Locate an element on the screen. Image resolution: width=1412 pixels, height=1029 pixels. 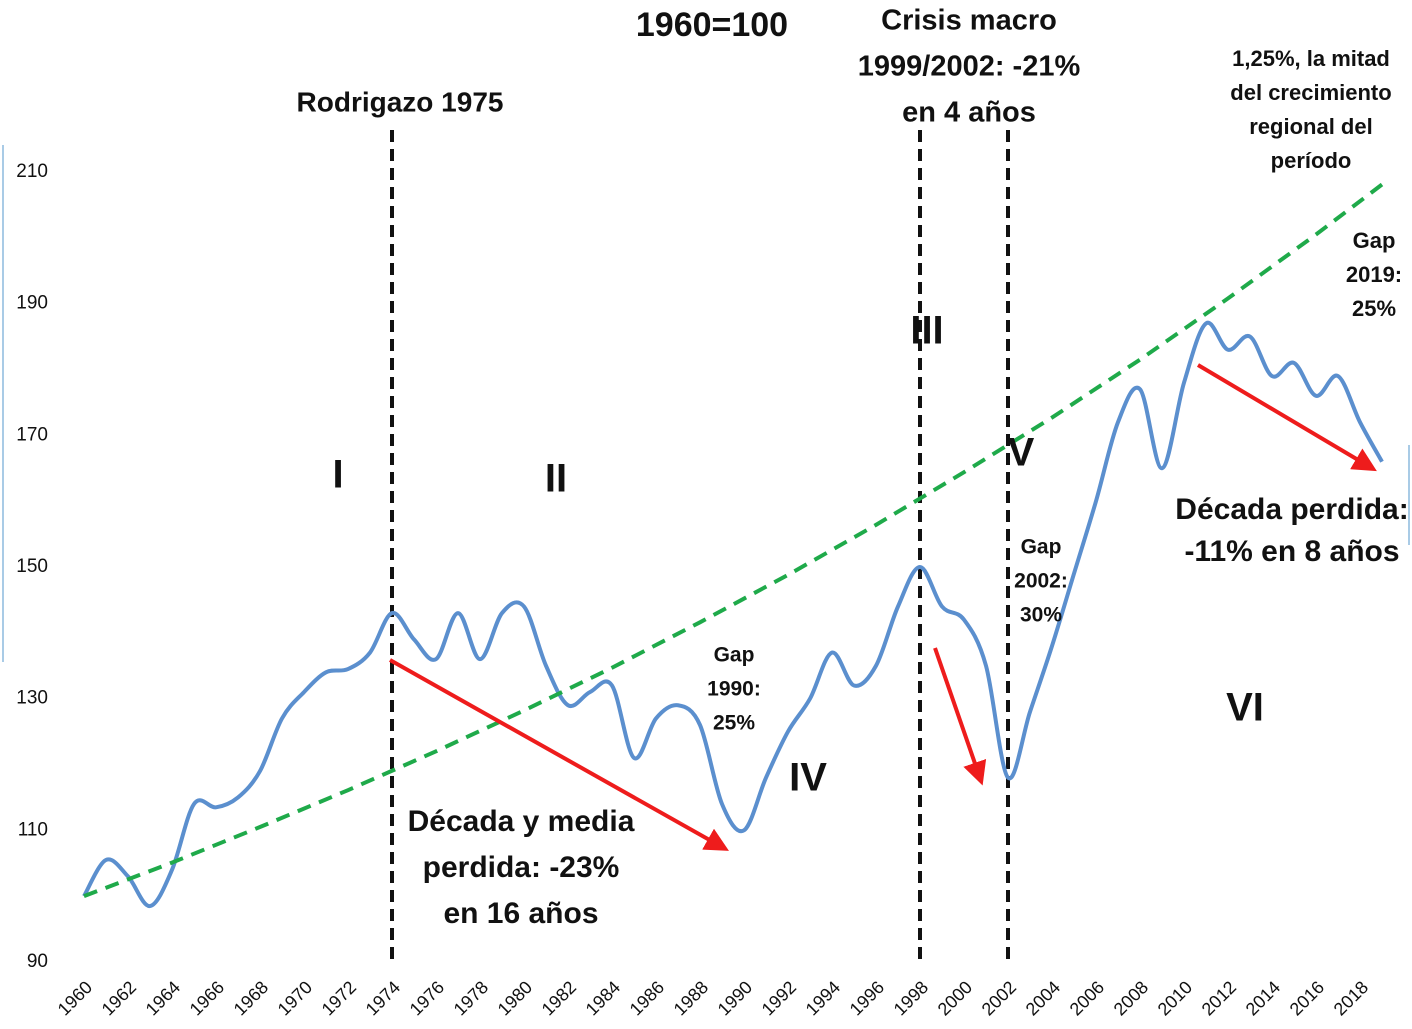
x-tick-label: 1994 is located at coordinates (823, 998).